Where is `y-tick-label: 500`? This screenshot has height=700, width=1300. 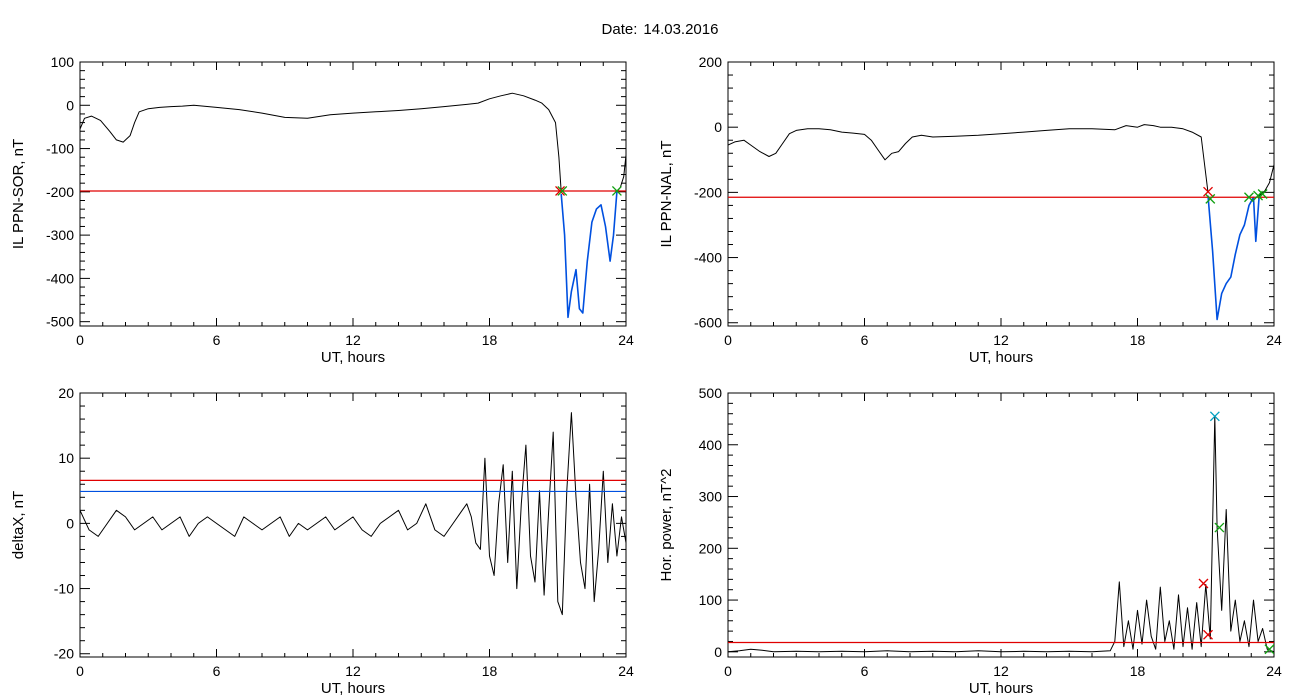 y-tick-label: 500 is located at coordinates (711, 393).